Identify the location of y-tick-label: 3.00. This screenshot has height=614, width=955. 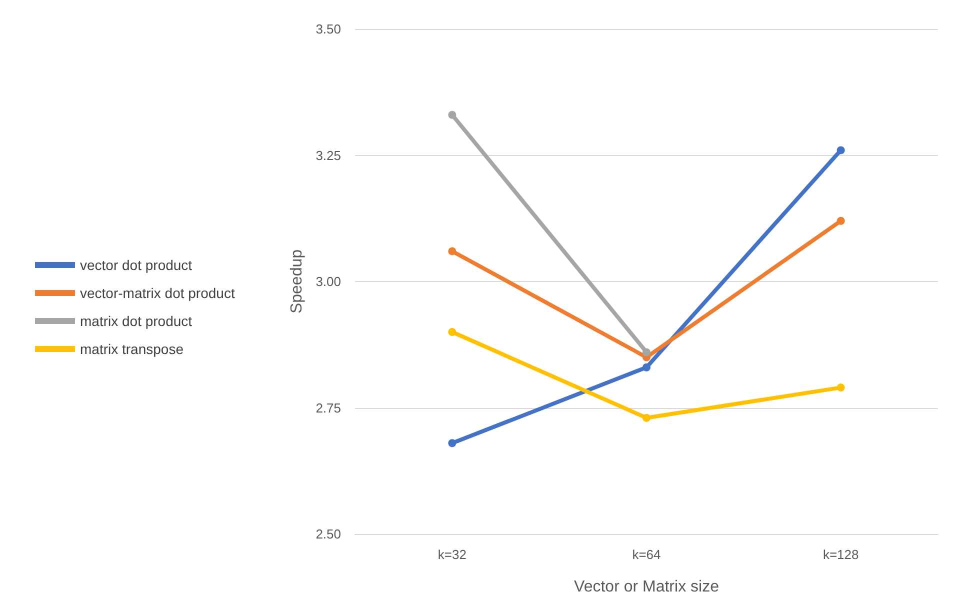
(328, 281).